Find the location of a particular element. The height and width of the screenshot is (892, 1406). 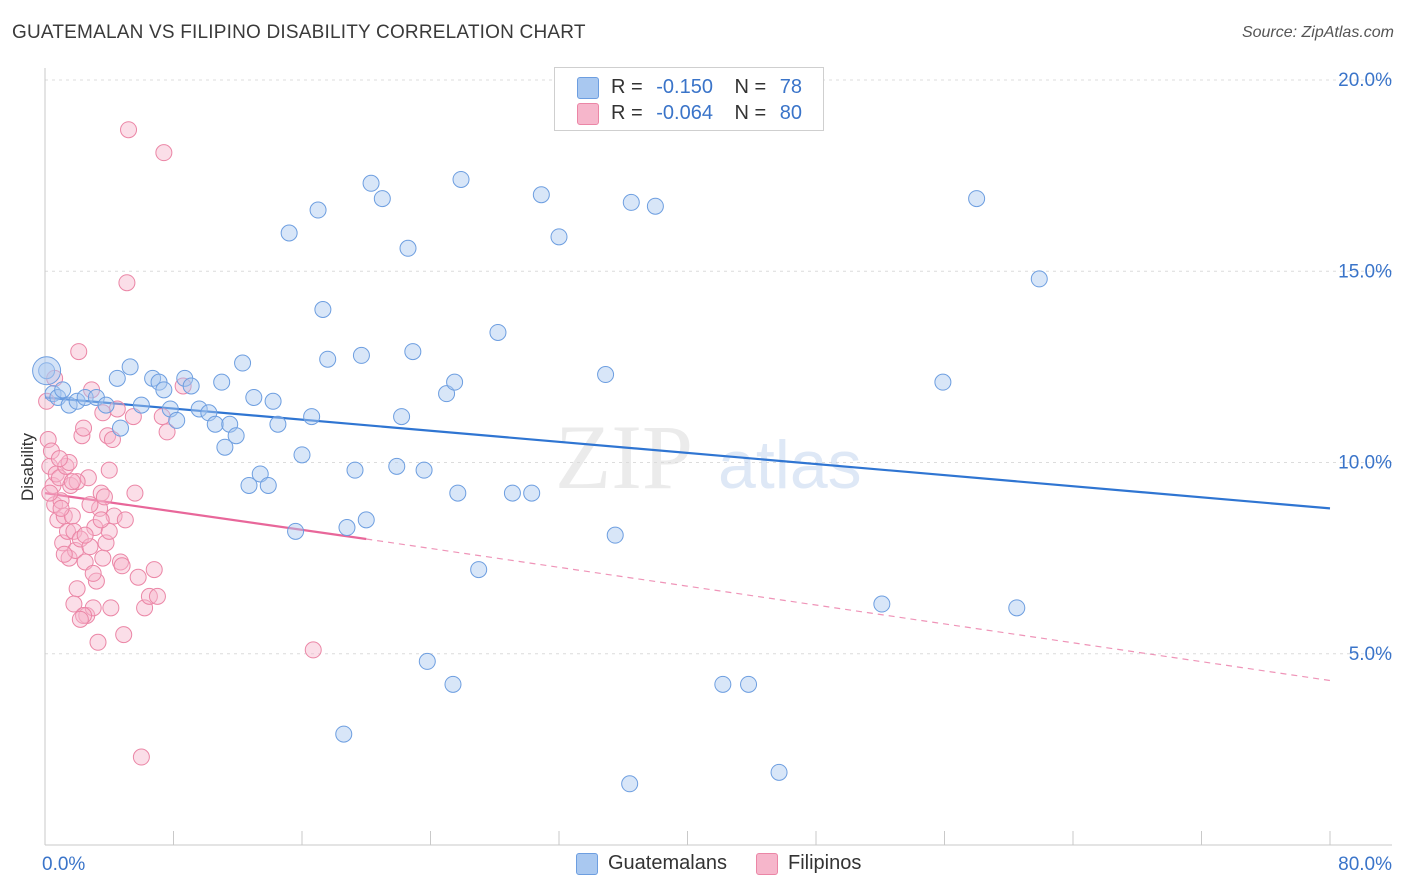

bottom-legend-label-guatemalans: Guatemalans is located at coordinates (667, 863).